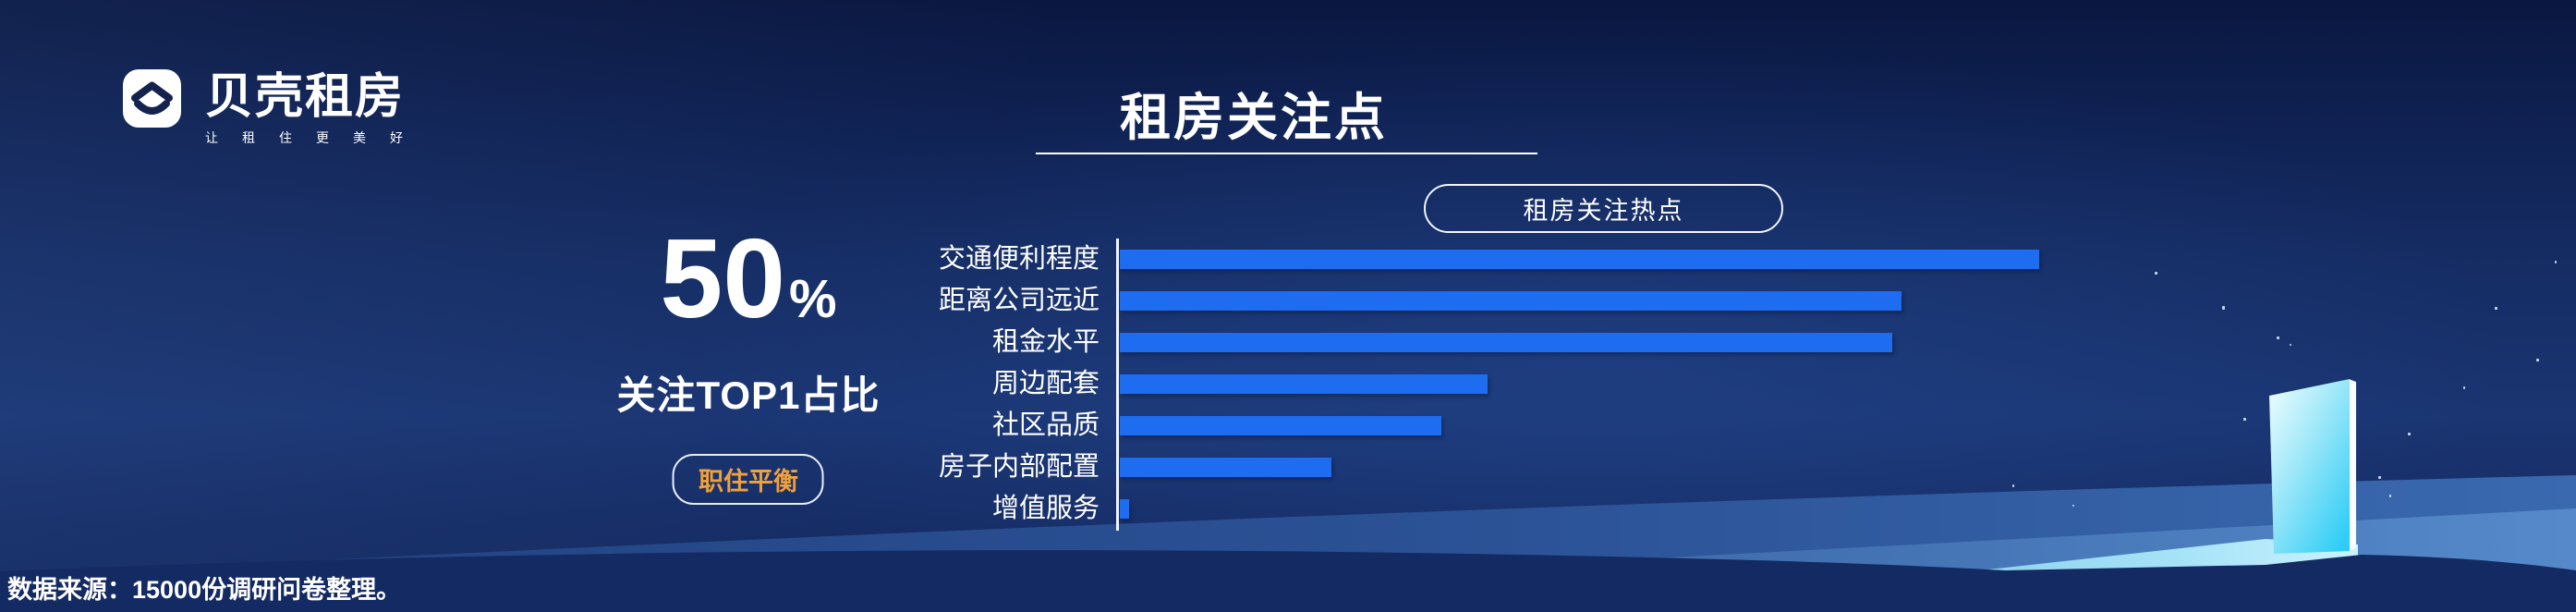  Describe the element at coordinates (813, 299) in the screenshot. I see `stat-unit: %` at that location.